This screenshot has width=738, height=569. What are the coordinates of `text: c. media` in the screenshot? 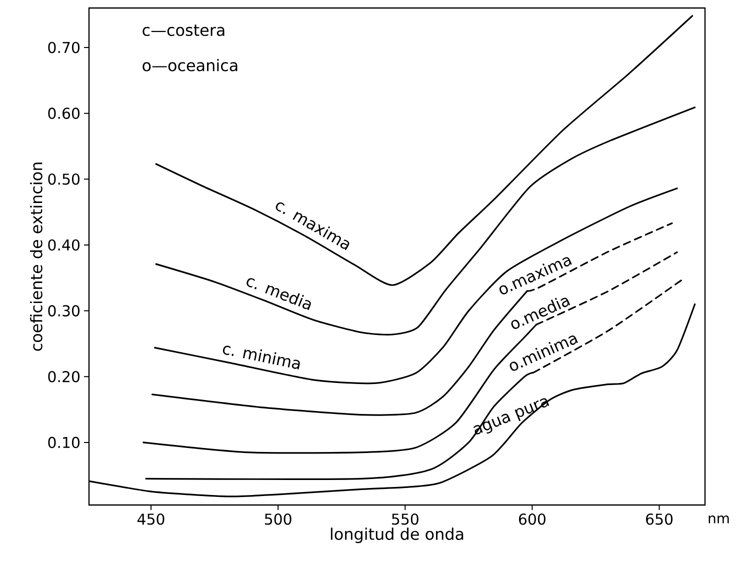 It's located at (278, 294).